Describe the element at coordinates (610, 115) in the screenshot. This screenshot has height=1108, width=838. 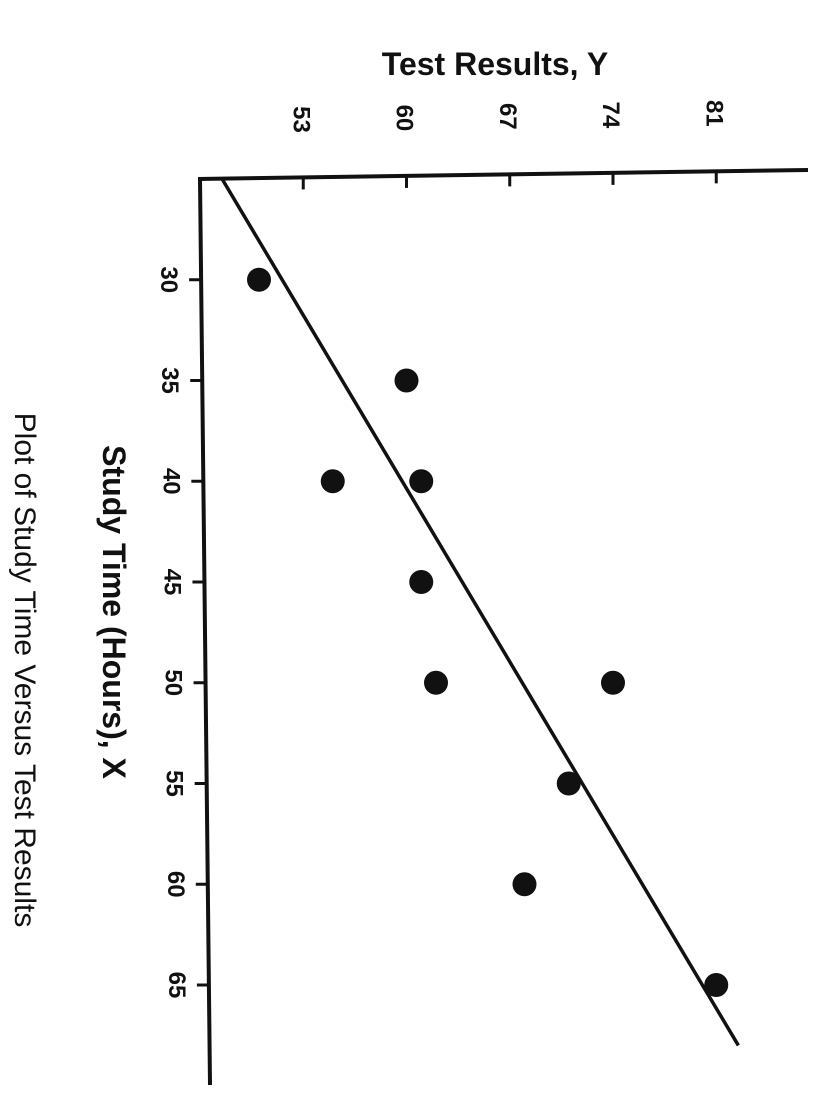
I see `y-tick-label: 74` at that location.